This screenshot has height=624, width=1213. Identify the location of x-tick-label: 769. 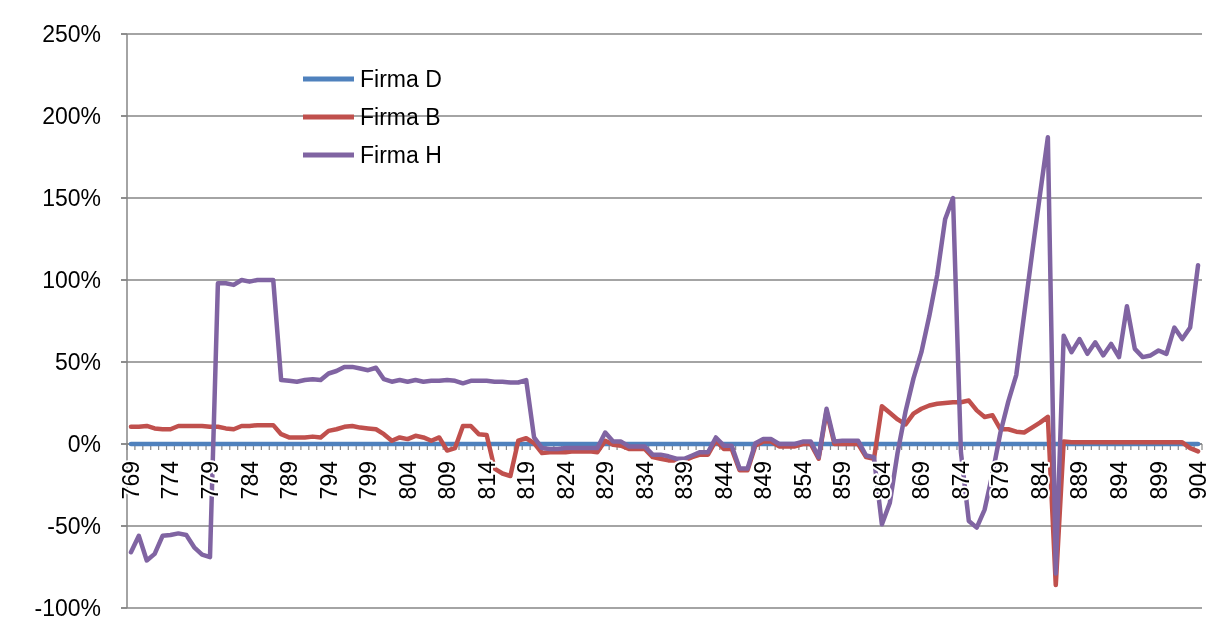
(130, 480).